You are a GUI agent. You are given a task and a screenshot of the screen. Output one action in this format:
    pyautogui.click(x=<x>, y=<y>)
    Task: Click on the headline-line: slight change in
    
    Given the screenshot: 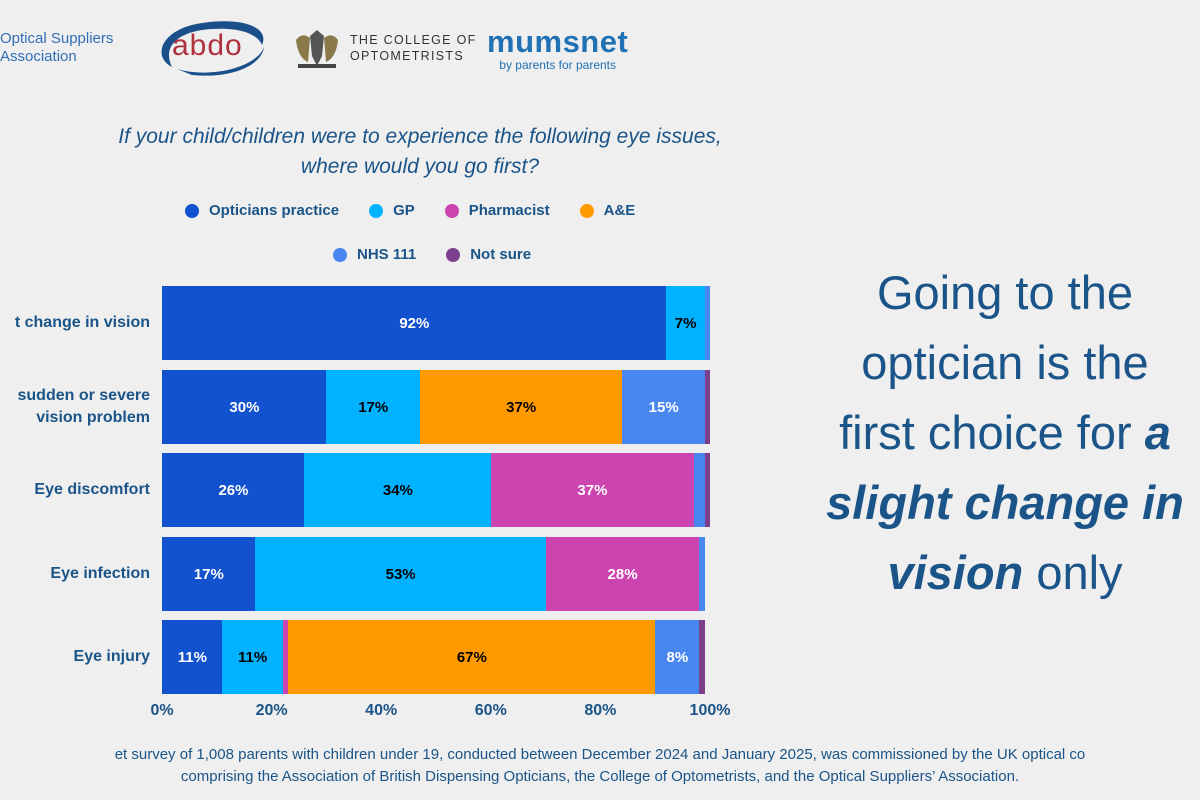 What is the action you would take?
    pyautogui.click(x=995, y=503)
    